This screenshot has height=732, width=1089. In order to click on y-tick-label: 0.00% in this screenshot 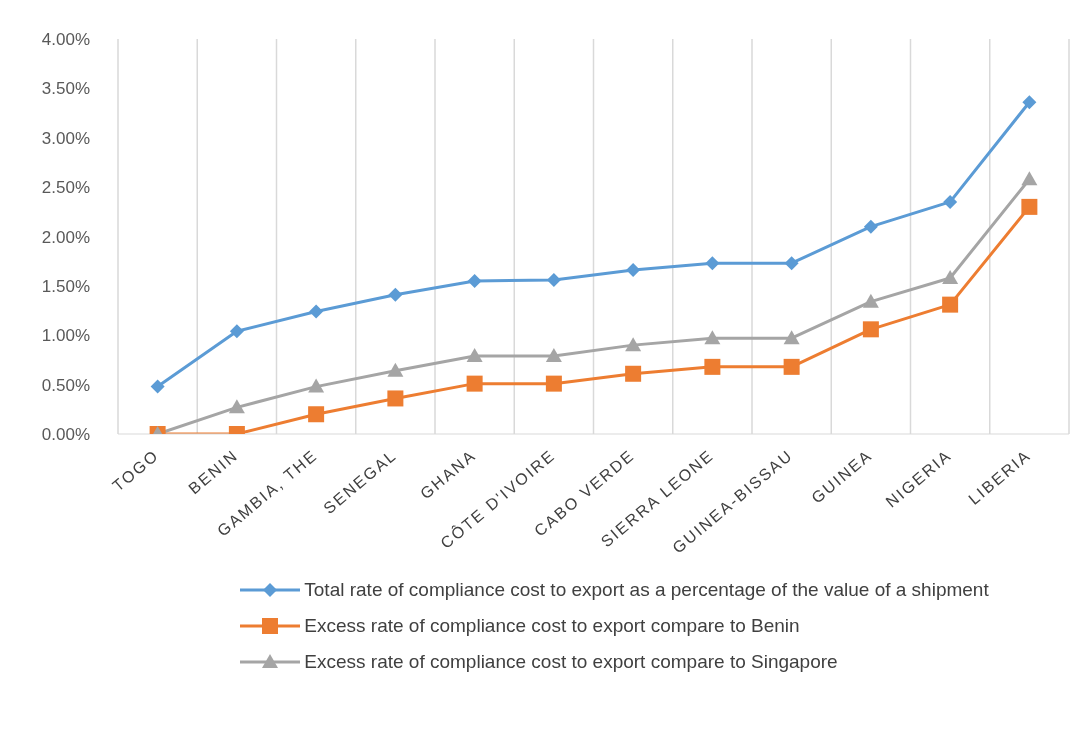, I will do `click(65, 435)`.